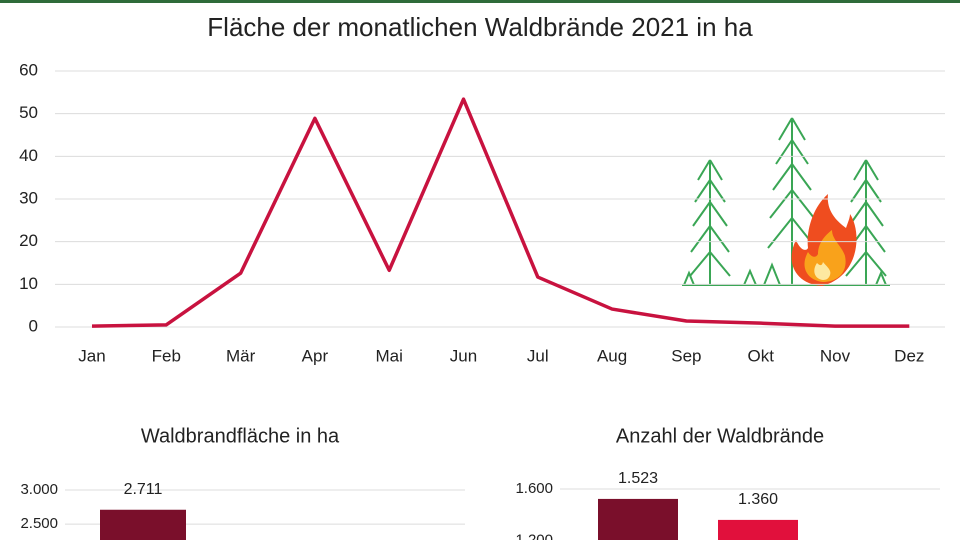 The width and height of the screenshot is (960, 540). Describe the element at coordinates (686, 355) in the screenshot. I see `x-tick-label: Sep` at that location.